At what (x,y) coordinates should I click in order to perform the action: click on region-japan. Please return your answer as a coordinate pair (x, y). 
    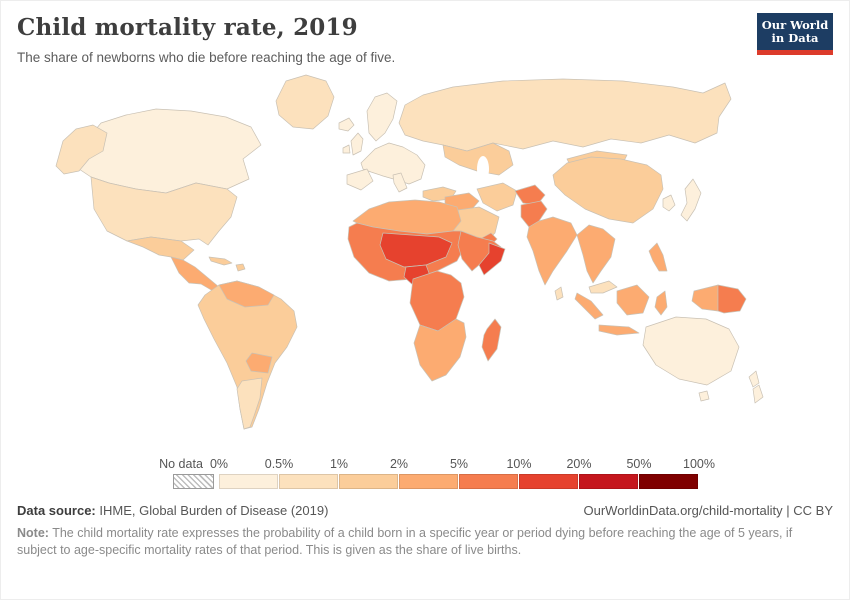
    Looking at the image, I should click on (691, 200).